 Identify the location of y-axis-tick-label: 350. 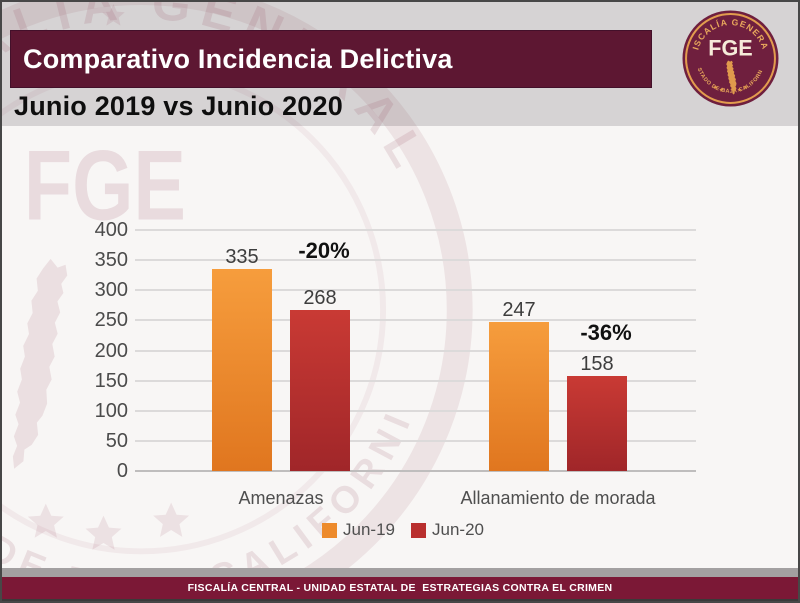
(111, 260).